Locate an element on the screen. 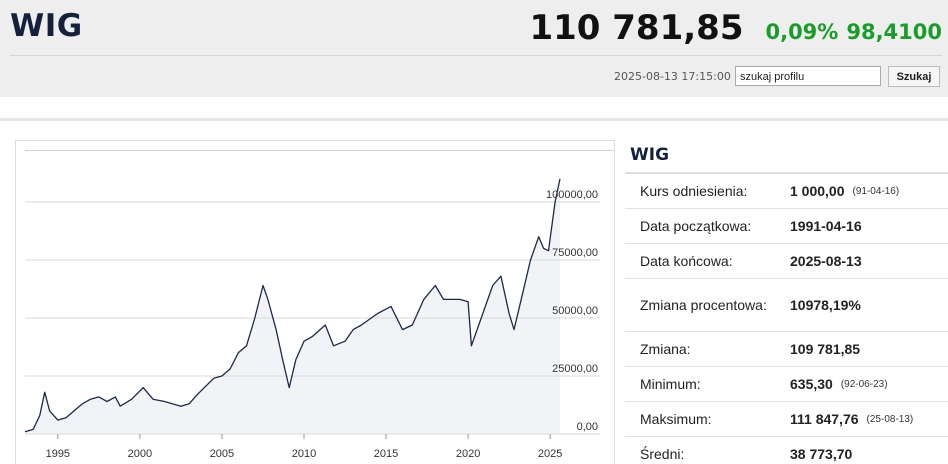  table-row: Średni: 38 773,70 is located at coordinates (786, 450).